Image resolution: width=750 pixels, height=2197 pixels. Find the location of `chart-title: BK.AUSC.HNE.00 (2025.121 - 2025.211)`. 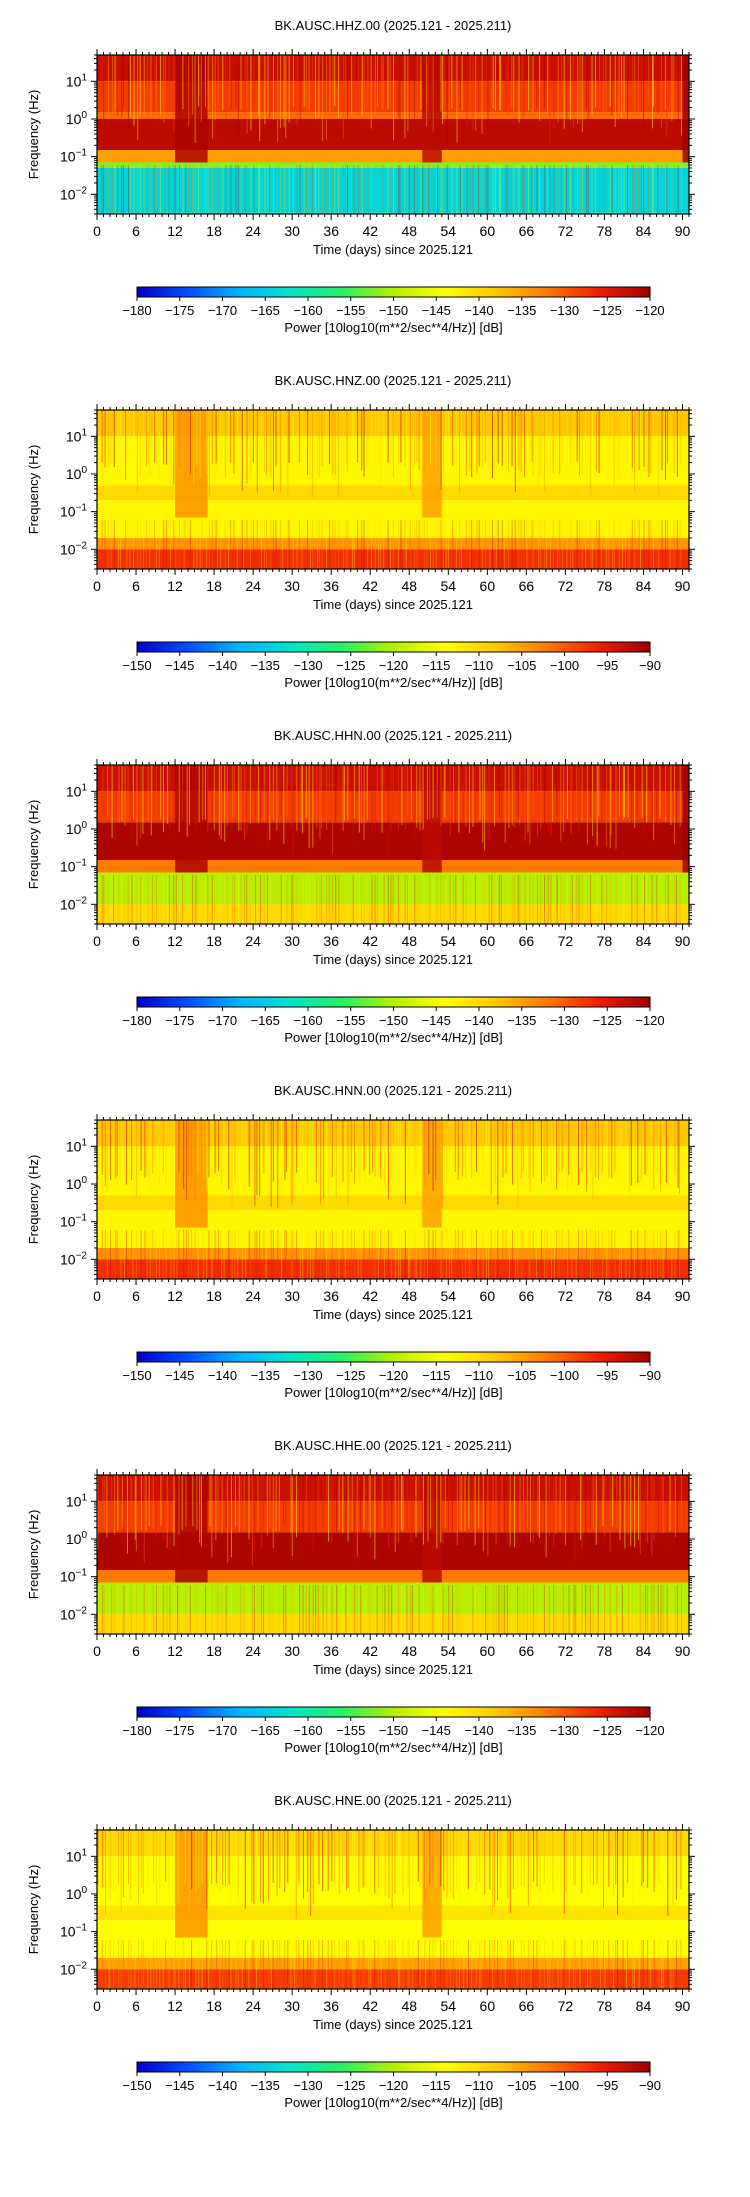

chart-title: BK.AUSC.HNE.00 (2025.121 - 2025.211) is located at coordinates (393, 1800).